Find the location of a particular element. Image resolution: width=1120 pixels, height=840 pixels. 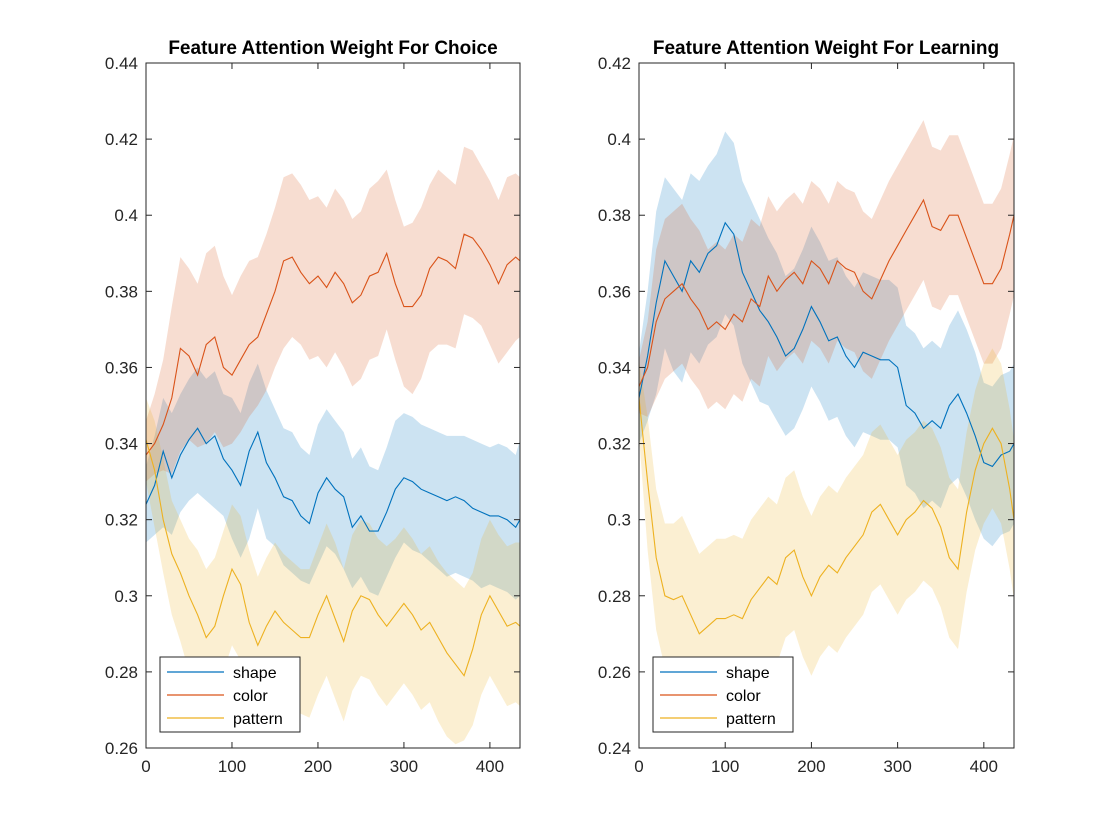

band-shape is located at coordinates (333, 481).